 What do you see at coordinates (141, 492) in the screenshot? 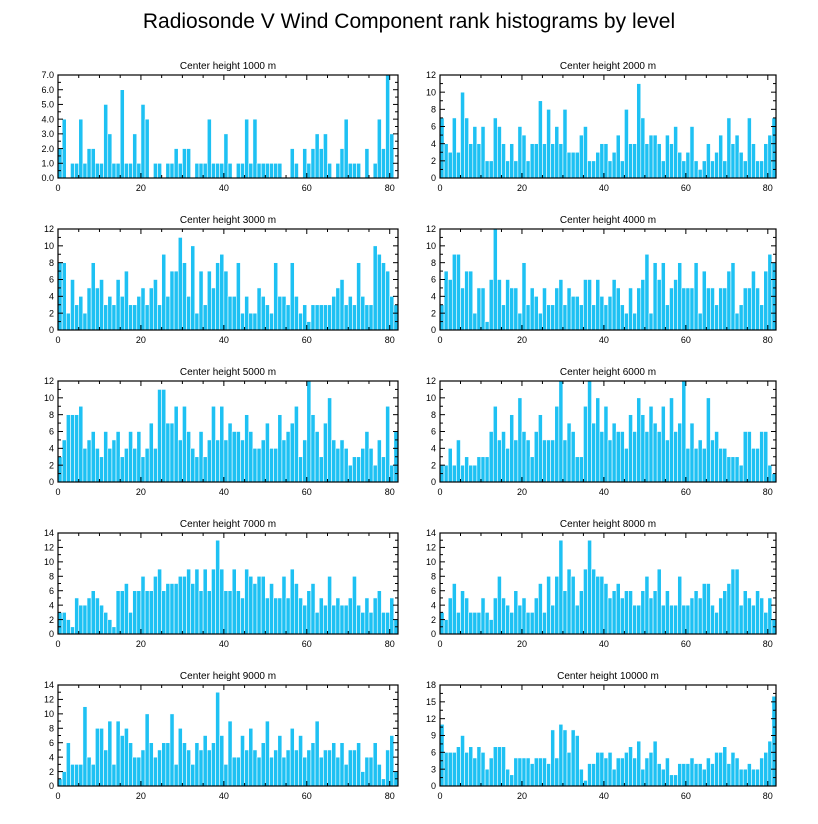
I see `x-tick-label: 20` at bounding box center [141, 492].